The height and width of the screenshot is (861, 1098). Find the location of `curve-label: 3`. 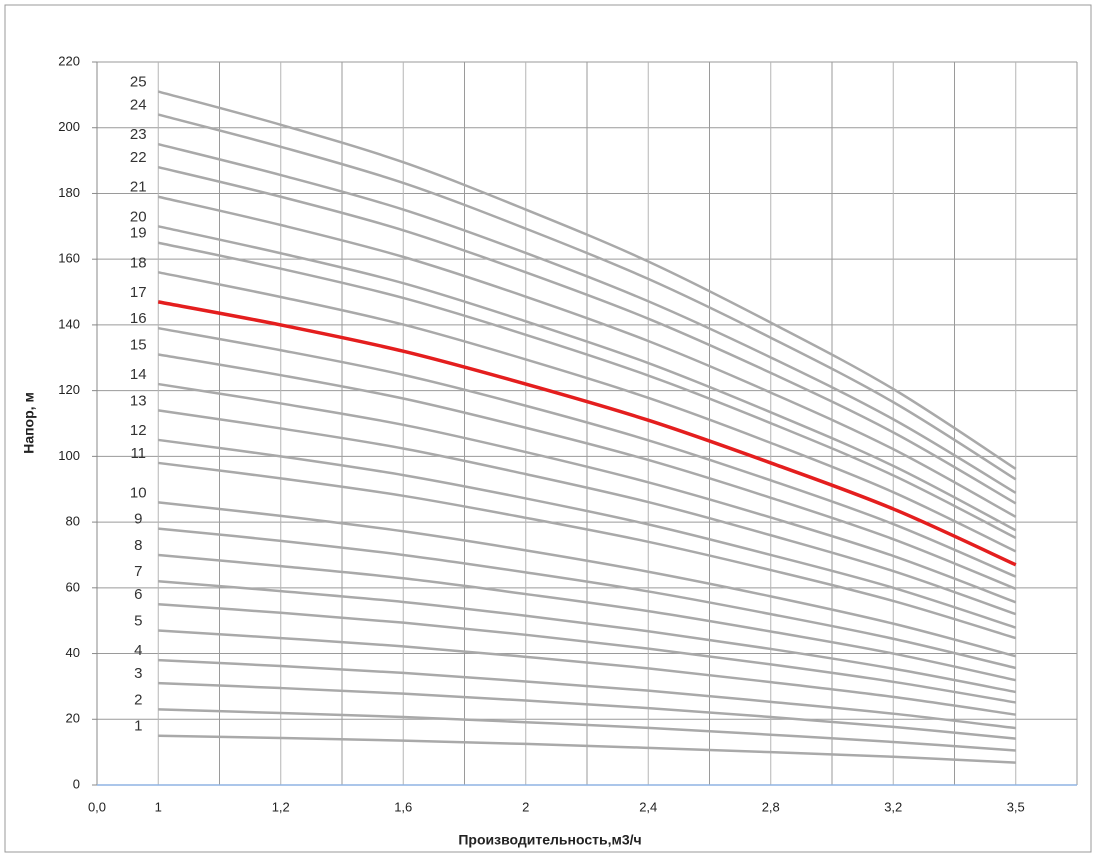

curve-label: 3 is located at coordinates (138, 673).